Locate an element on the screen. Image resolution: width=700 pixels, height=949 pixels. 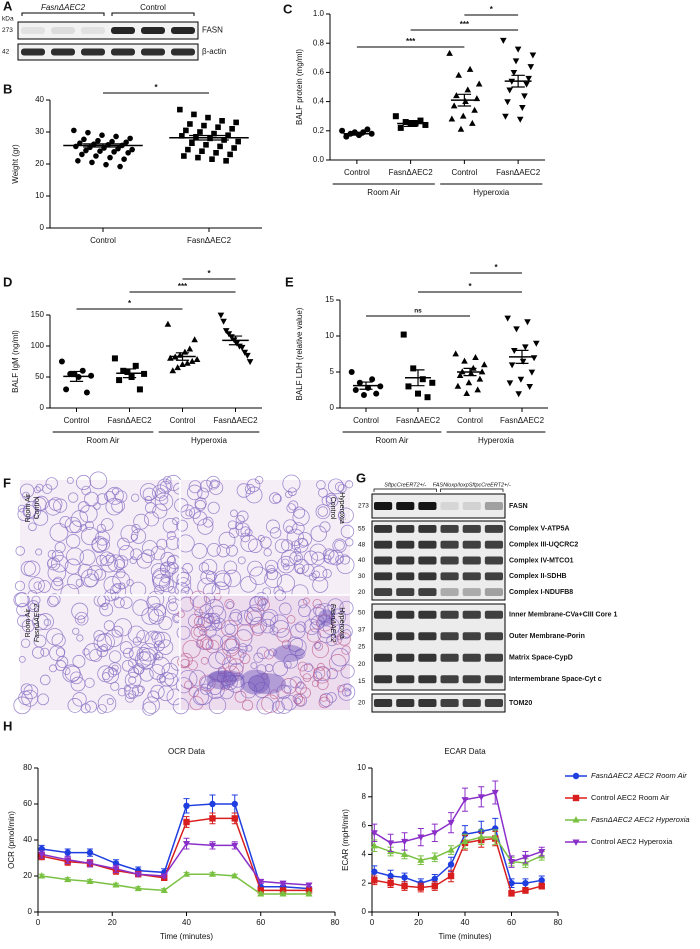
y-tick-label: 40 is located at coordinates (39, 99).